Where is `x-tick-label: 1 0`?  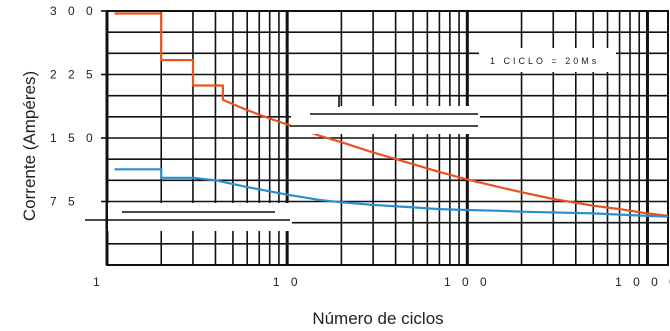
x-tick-label: 1 0 is located at coordinates (287, 282).